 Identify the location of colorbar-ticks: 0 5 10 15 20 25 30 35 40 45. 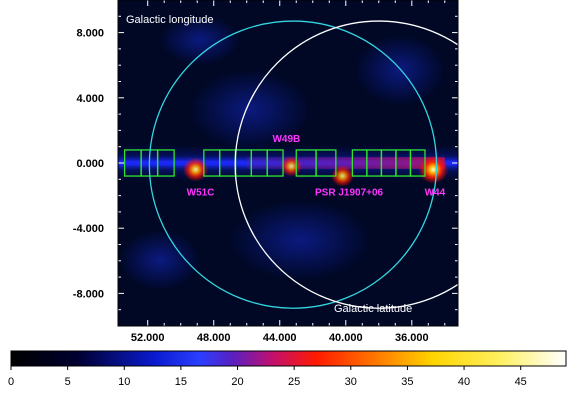
(267, 377).